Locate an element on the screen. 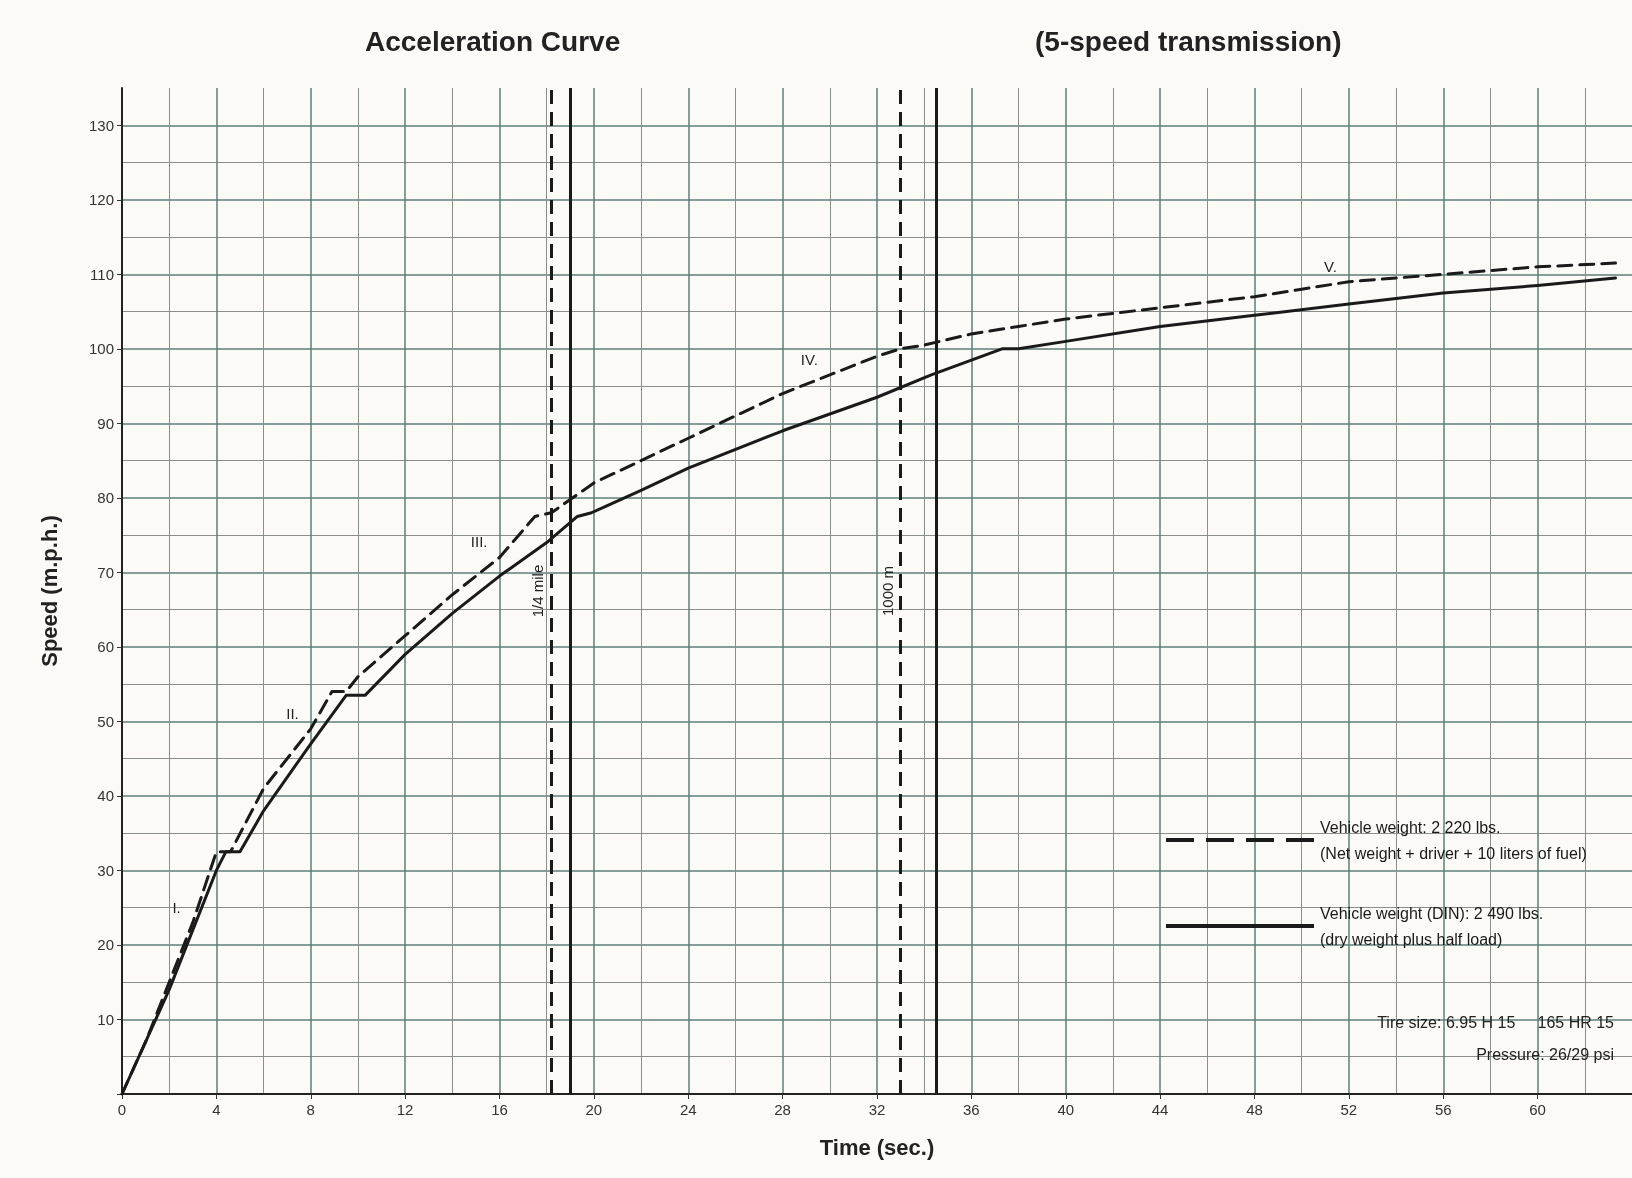  annotation: IV. is located at coordinates (809, 359).